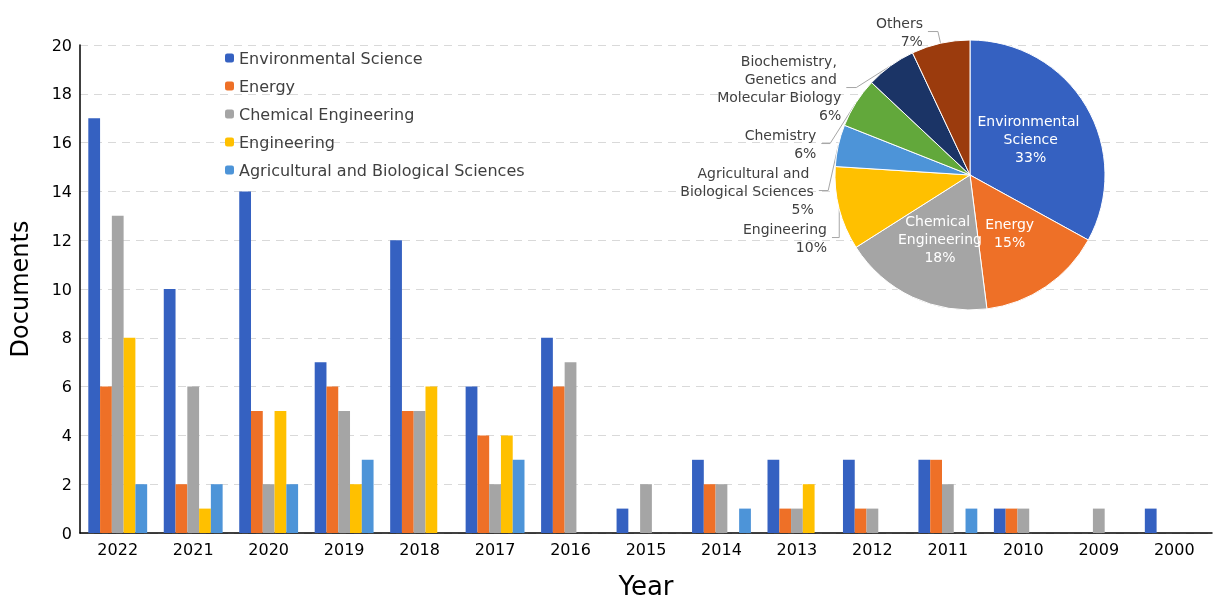  I want to click on x-tick-label: 2013, so click(797, 549).